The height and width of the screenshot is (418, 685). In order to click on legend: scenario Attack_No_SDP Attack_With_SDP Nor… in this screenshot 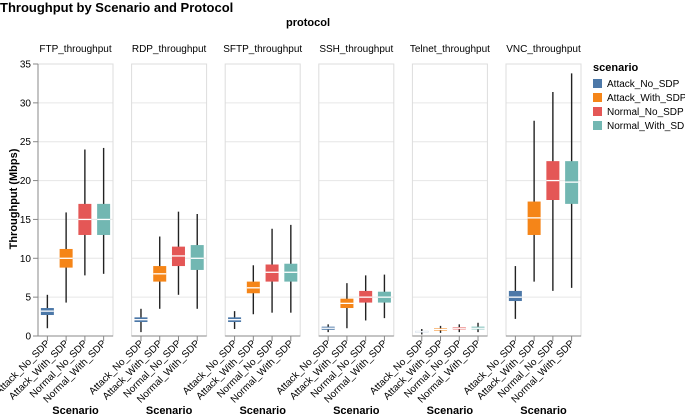, I will do `click(639, 97)`.